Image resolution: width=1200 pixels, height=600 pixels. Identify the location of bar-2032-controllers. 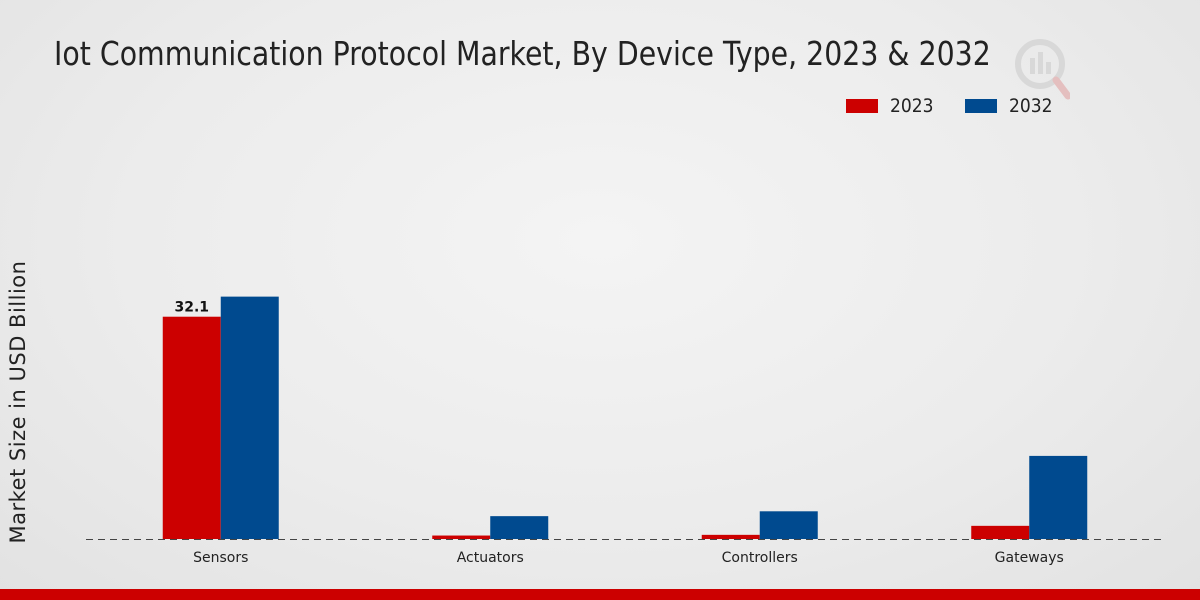
(788, 525).